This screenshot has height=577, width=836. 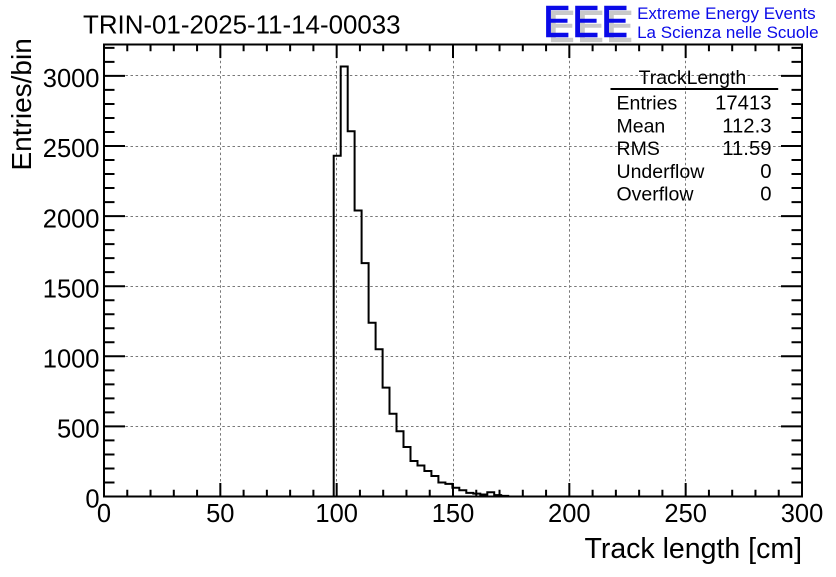 What do you see at coordinates (746, 126) in the screenshot?
I see `svg-text: 112.3` at bounding box center [746, 126].